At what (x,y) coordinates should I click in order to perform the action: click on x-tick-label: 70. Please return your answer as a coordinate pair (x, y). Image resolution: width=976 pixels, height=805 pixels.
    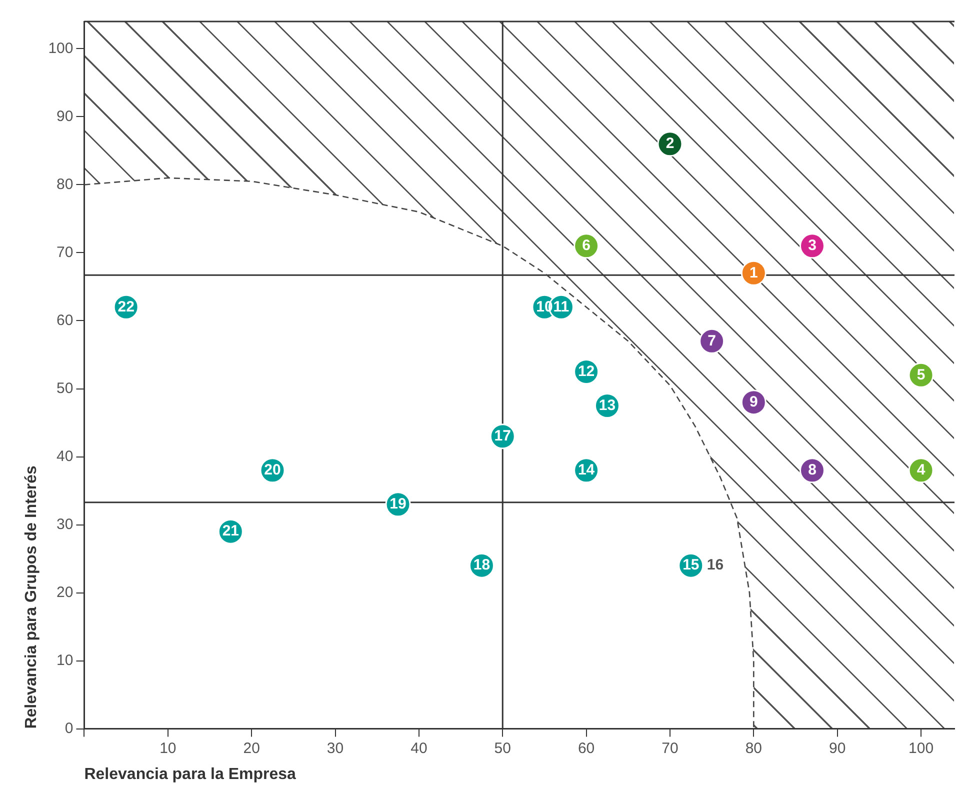
    Looking at the image, I should click on (670, 748).